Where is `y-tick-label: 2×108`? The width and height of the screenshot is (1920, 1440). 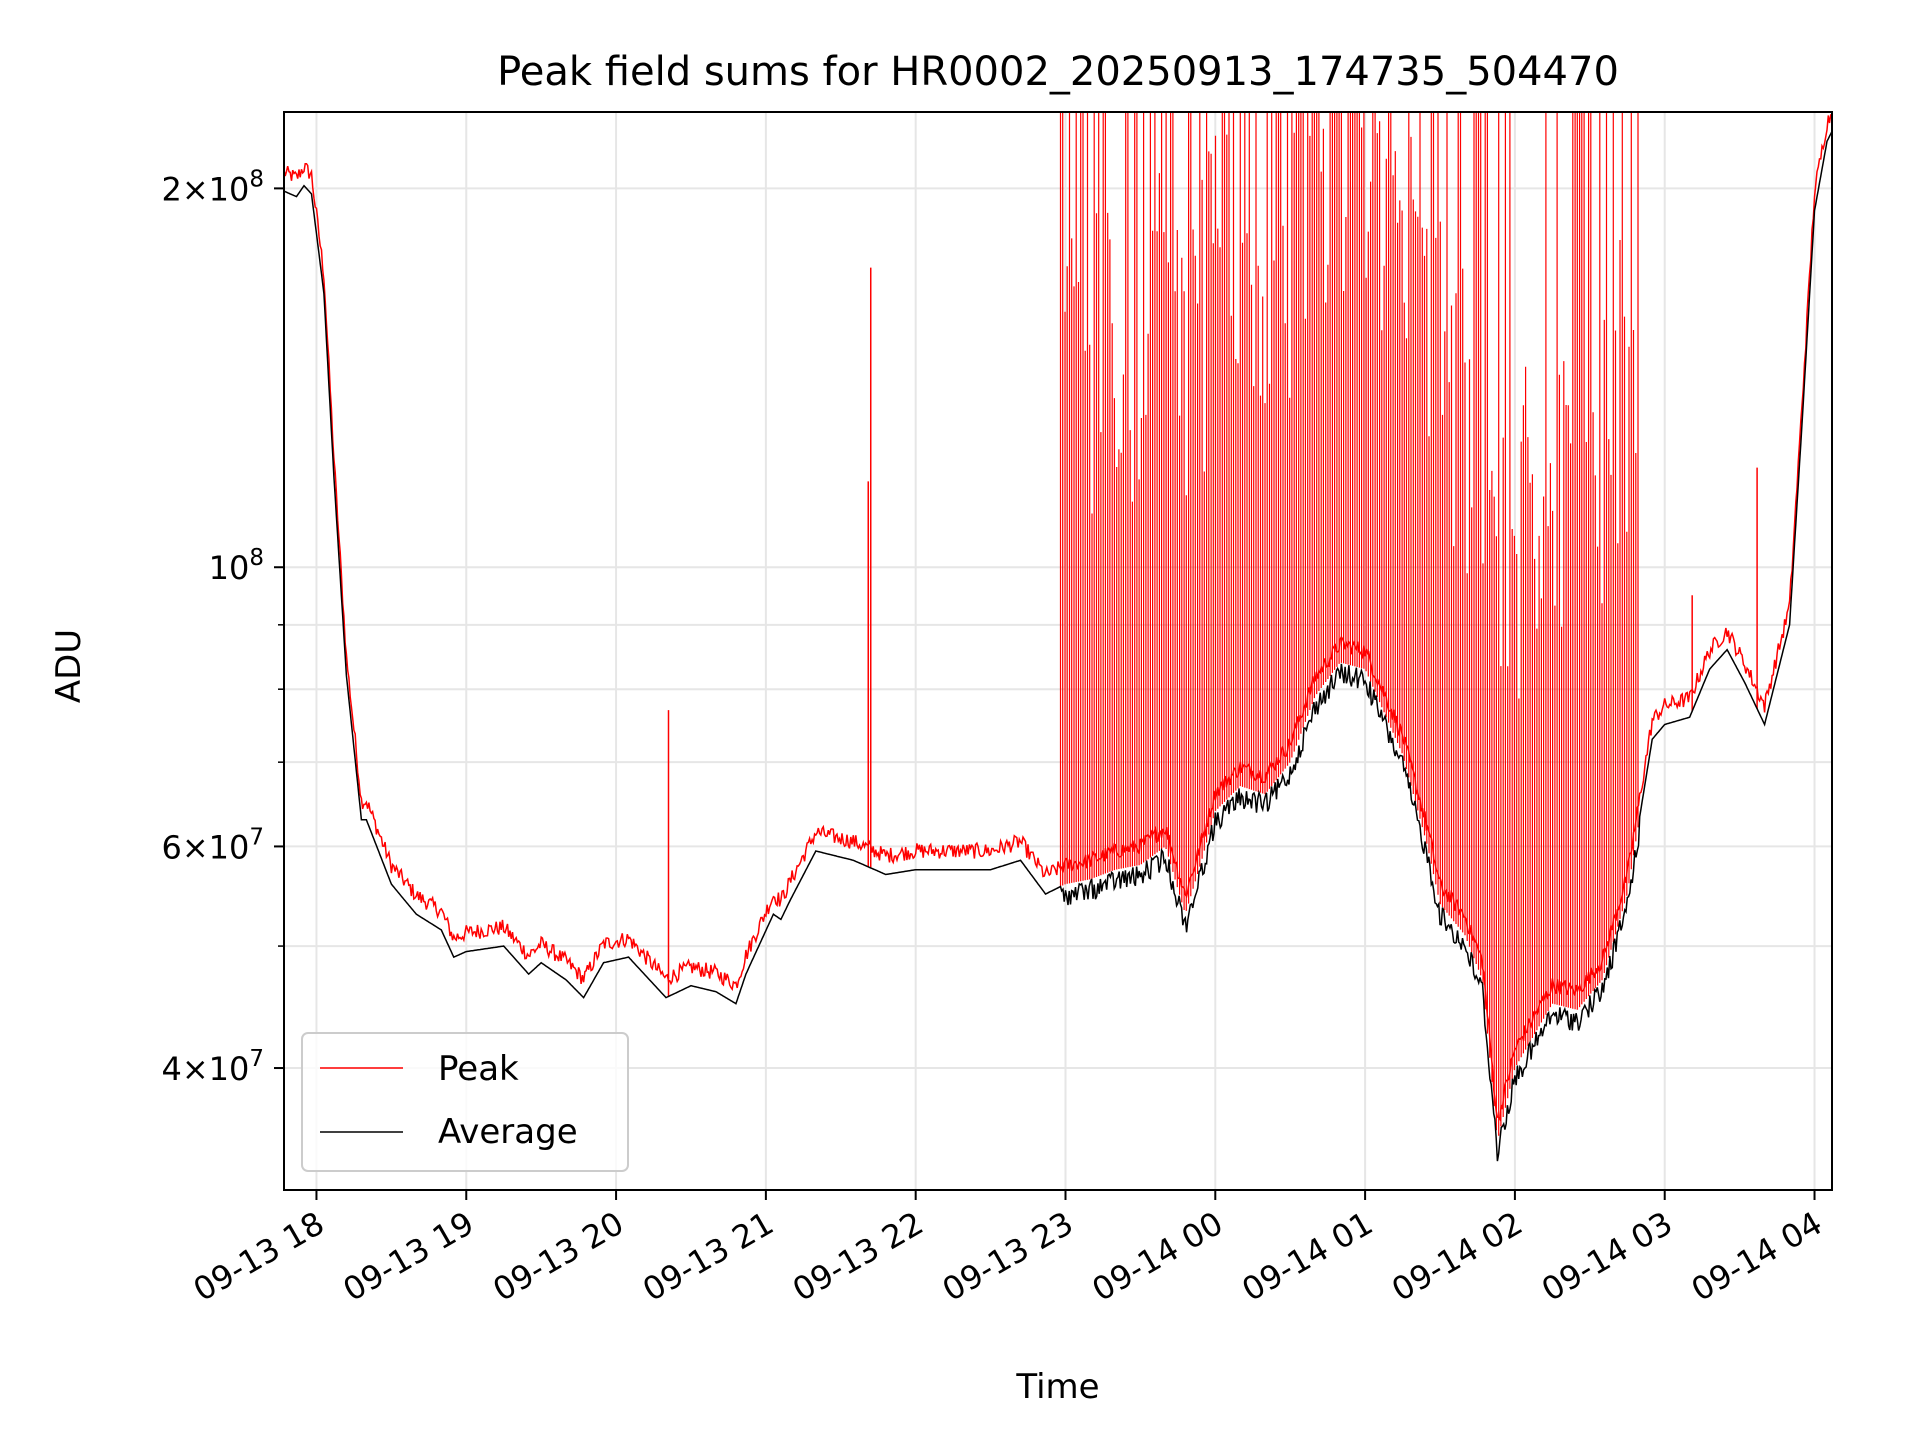
y-tick-label: 2×108 is located at coordinates (212, 187).